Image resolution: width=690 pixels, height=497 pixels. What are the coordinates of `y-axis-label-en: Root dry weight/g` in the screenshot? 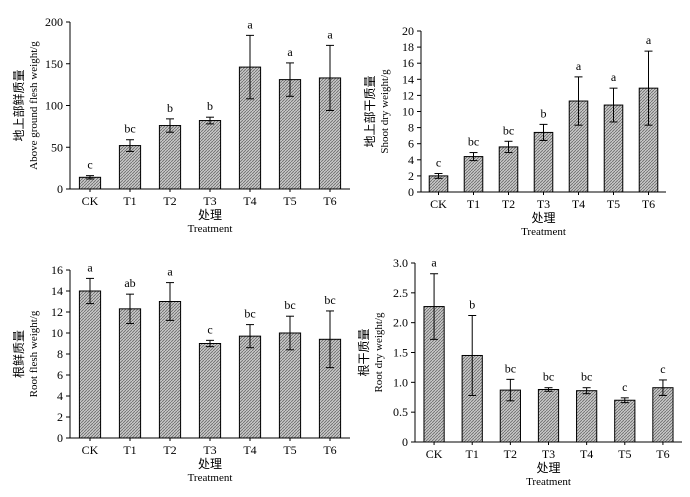 It's located at (379, 352).